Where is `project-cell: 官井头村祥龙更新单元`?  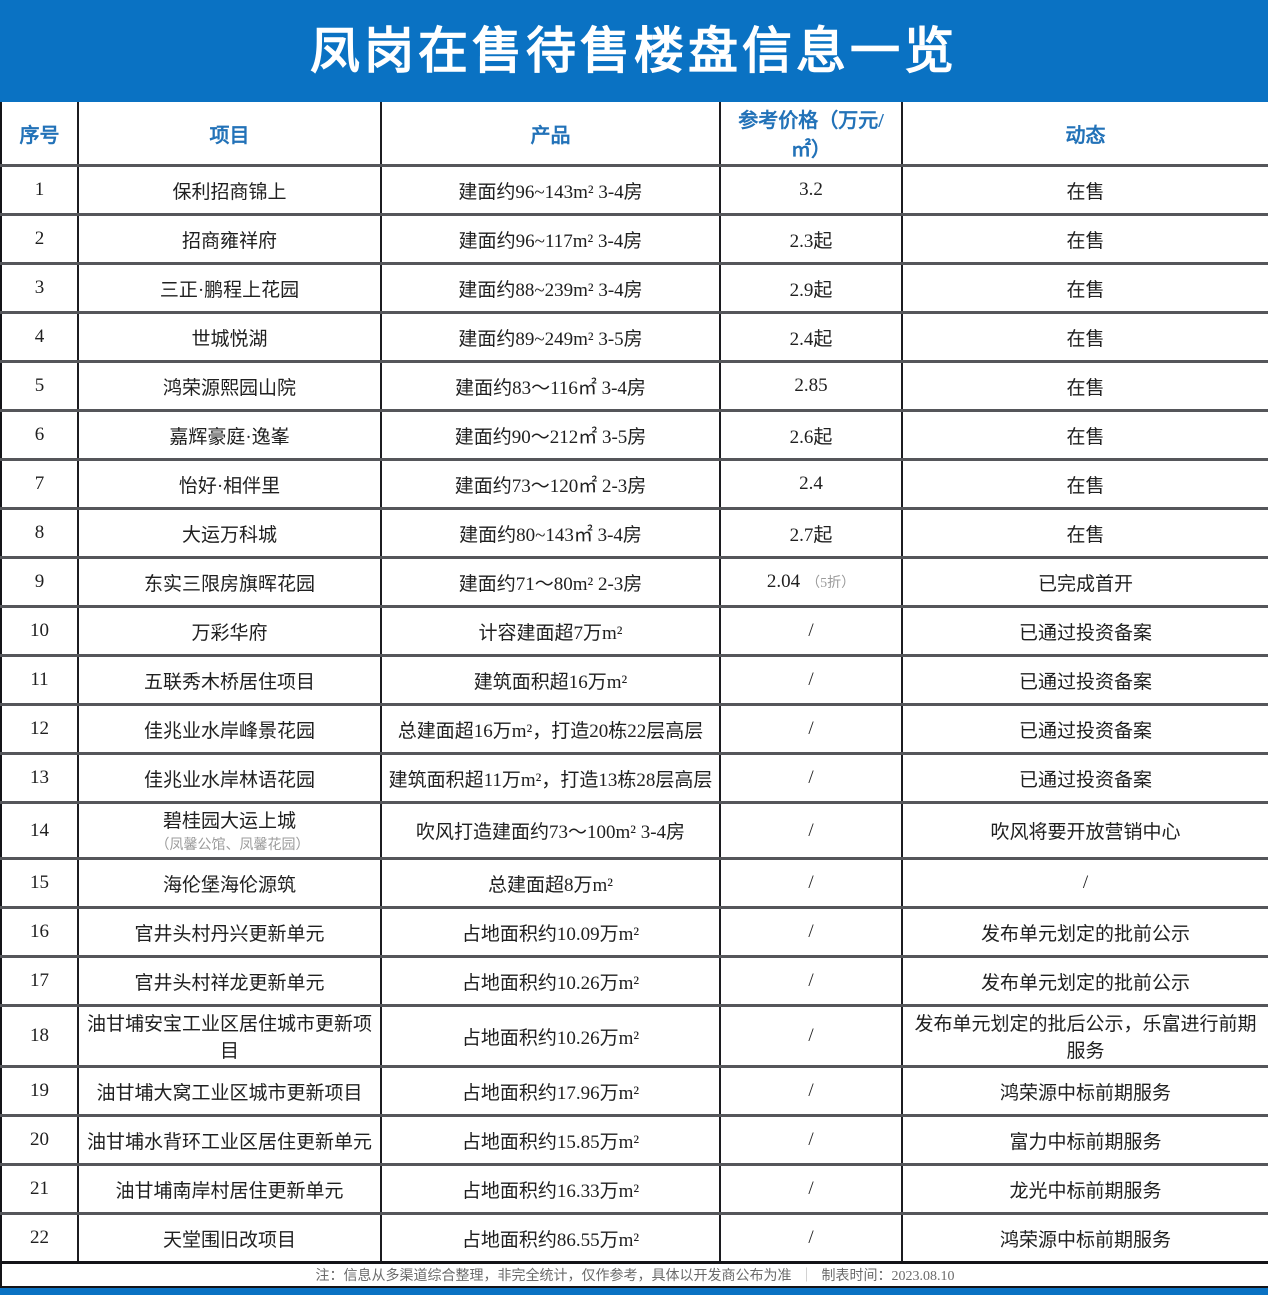
project-cell: 官井头村祥龙更新单元 is located at coordinates (229, 980).